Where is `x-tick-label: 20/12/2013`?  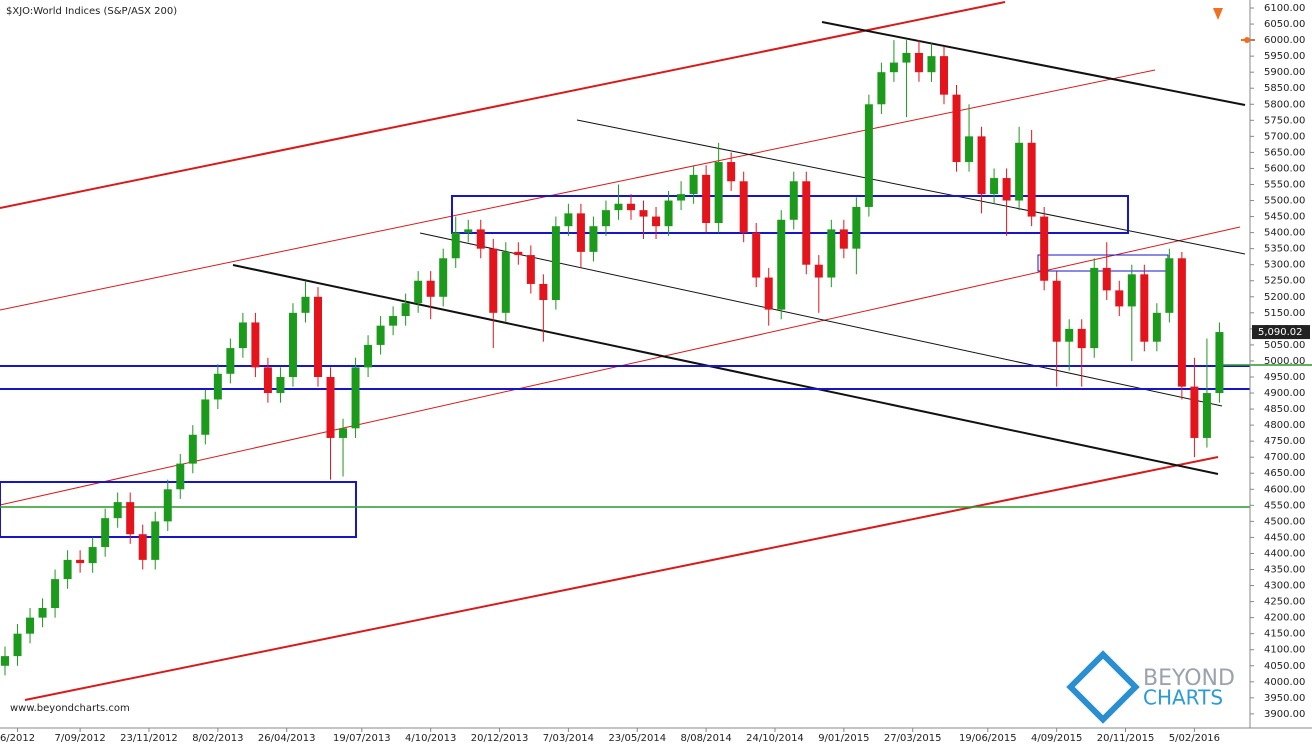
x-tick-label: 20/12/2013 is located at coordinates (500, 738).